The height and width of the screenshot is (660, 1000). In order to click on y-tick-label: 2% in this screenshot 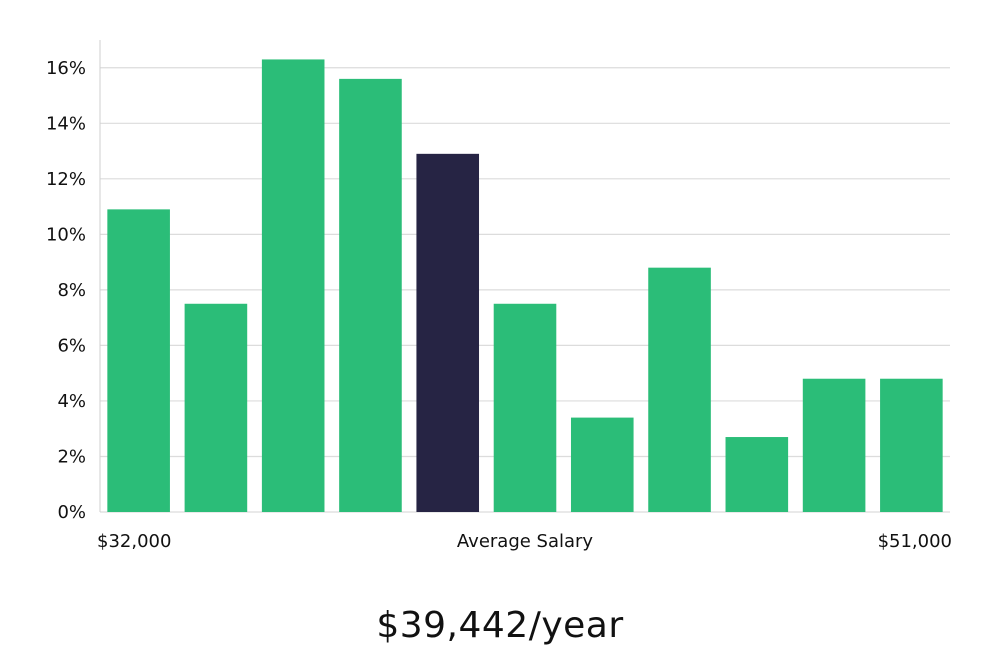, I will do `click(71, 456)`.